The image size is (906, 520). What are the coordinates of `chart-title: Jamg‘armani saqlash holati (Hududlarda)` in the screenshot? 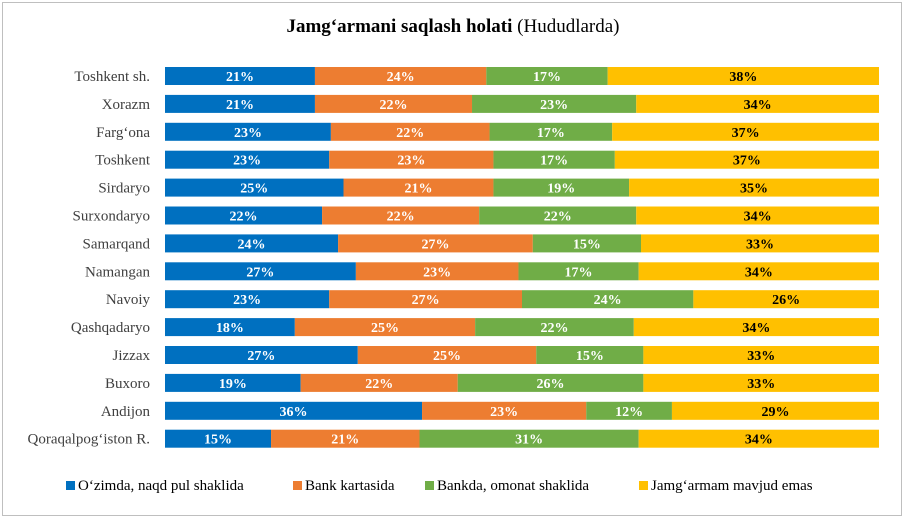 It's located at (453, 27).